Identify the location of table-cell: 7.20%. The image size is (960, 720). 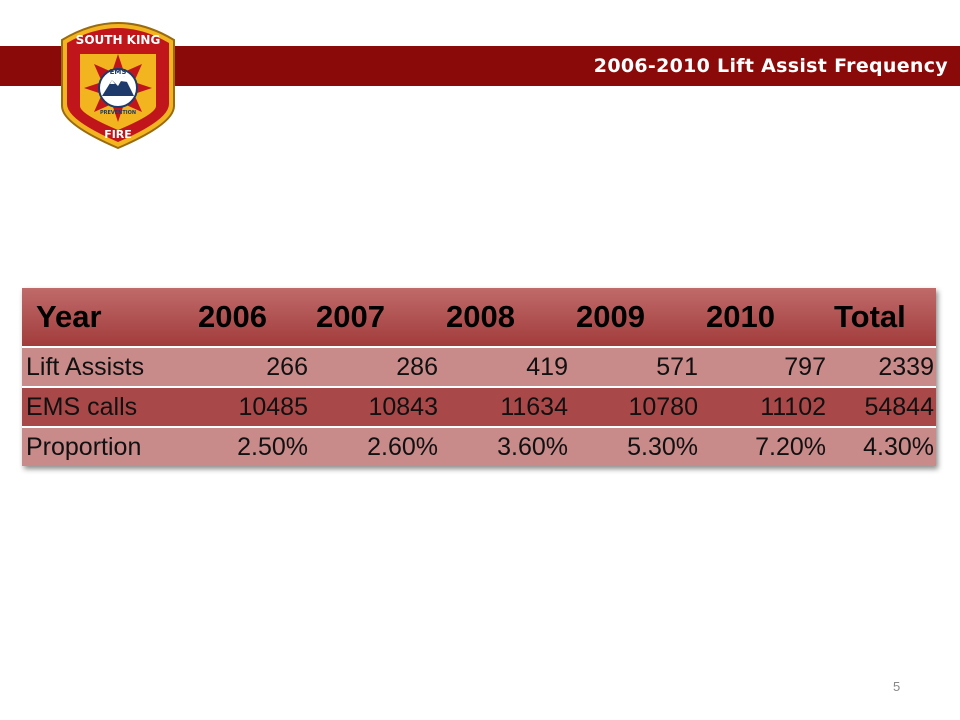
(790, 446).